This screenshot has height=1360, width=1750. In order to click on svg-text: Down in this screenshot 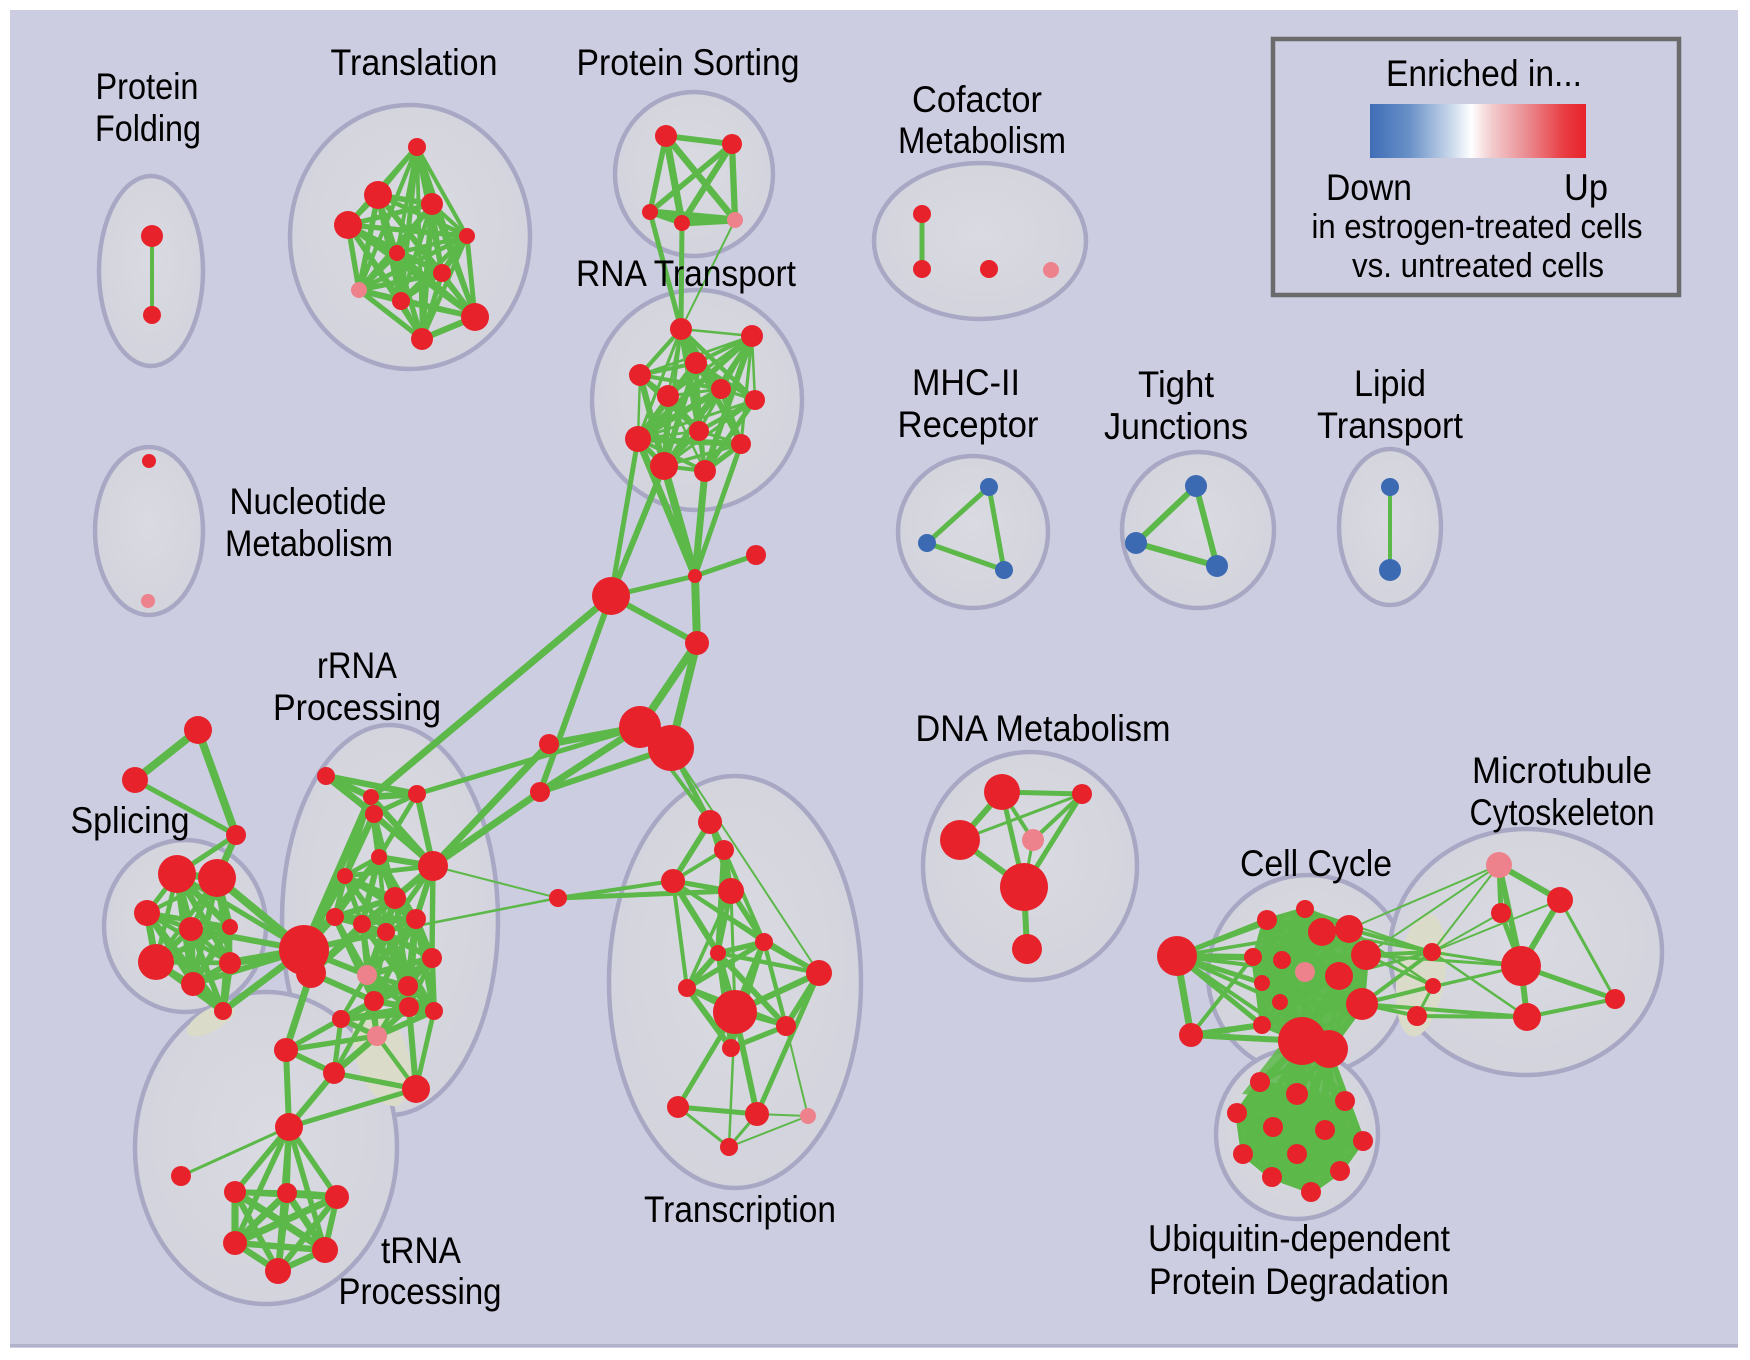, I will do `click(1369, 187)`.